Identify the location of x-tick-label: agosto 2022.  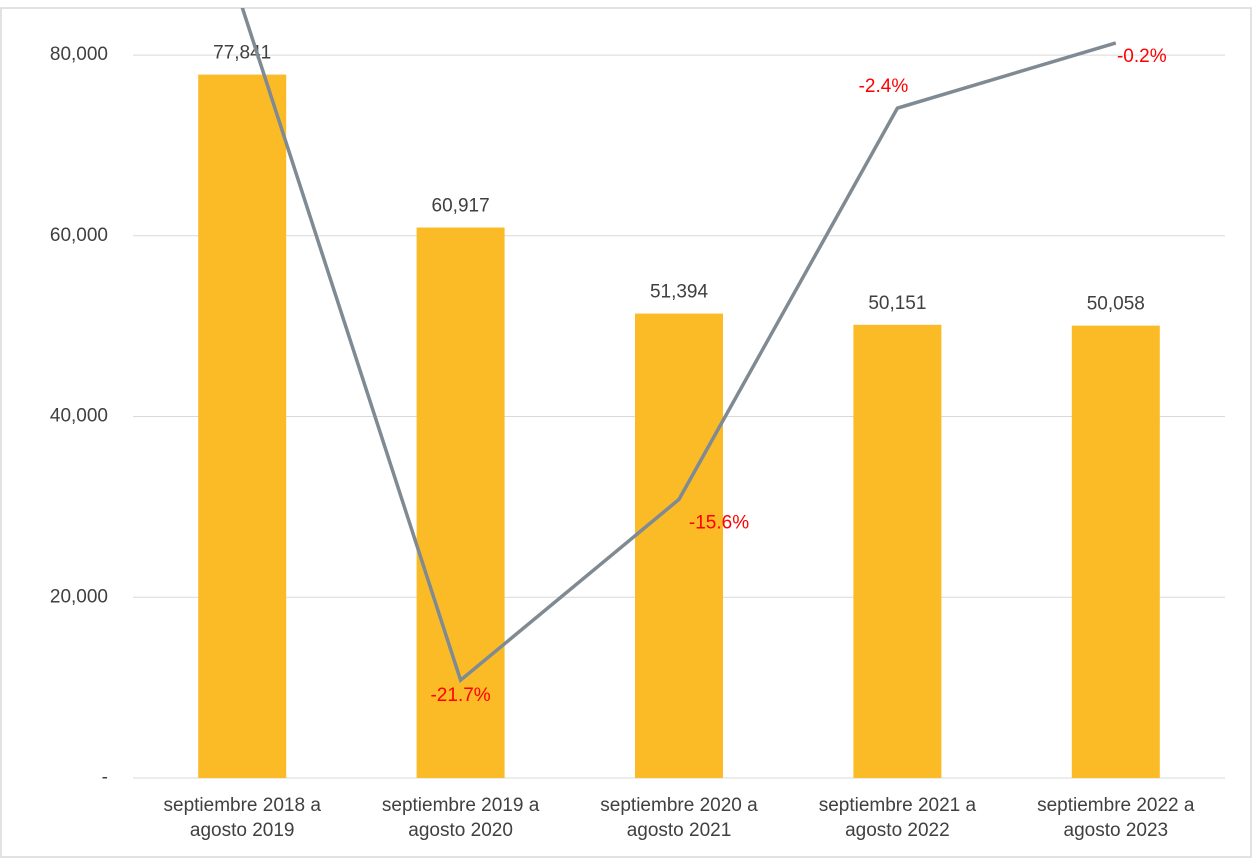
(897, 830).